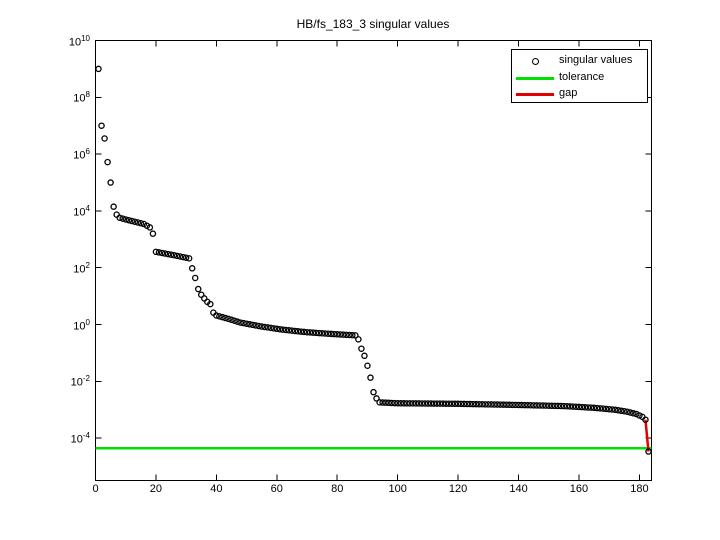  I want to click on legend-label-singular-values: singular values, so click(596, 60).